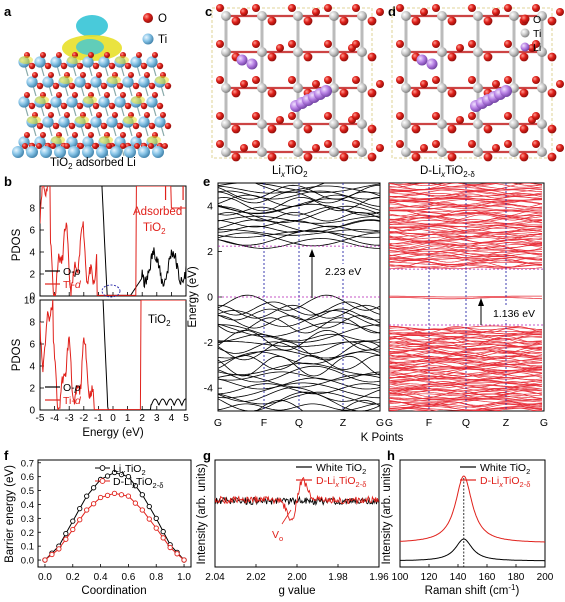 This screenshot has width=565, height=602. What do you see at coordinates (27, 477) in the screenshot?
I see `y-tick-label: 0.6` at bounding box center [27, 477].